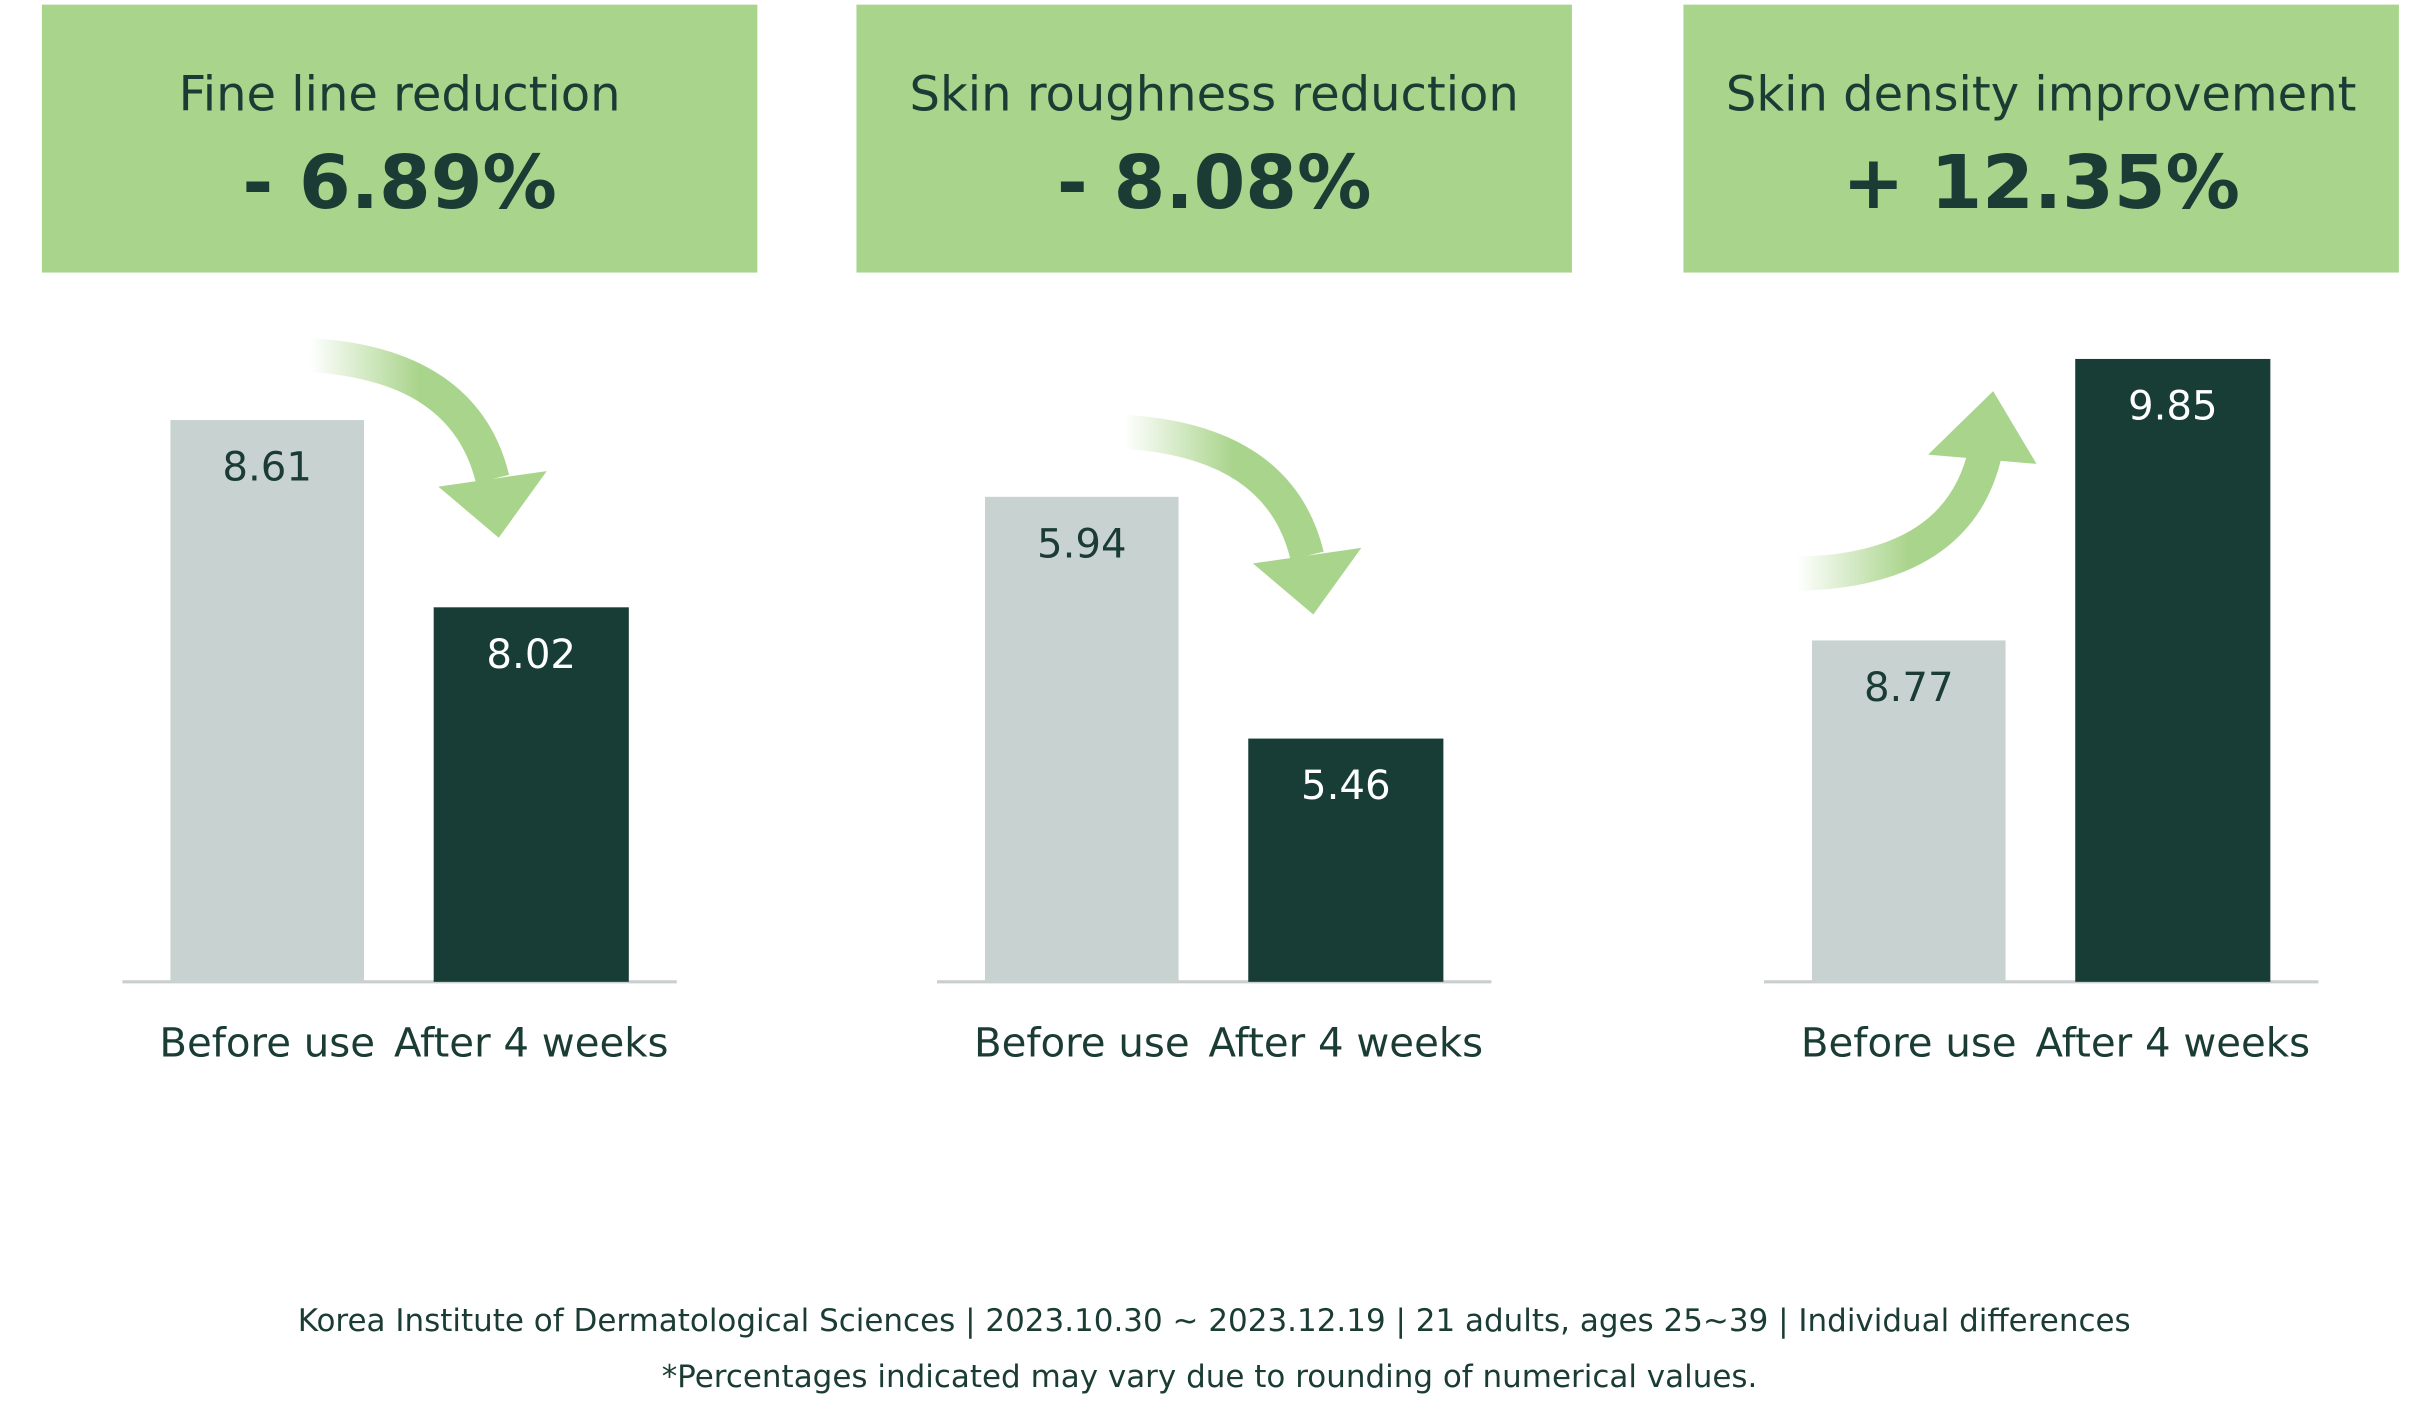 This screenshot has height=1417, width=2416. Describe the element at coordinates (1214, 182) in the screenshot. I see `headline: - 8.08%` at that location.